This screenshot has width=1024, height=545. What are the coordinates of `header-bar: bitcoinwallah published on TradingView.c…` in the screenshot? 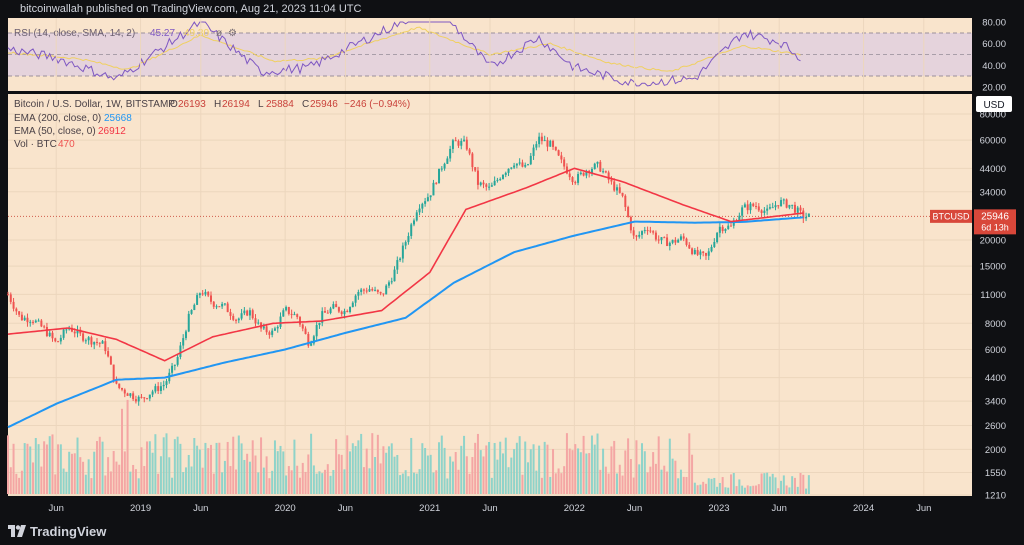 It's located at (512, 9).